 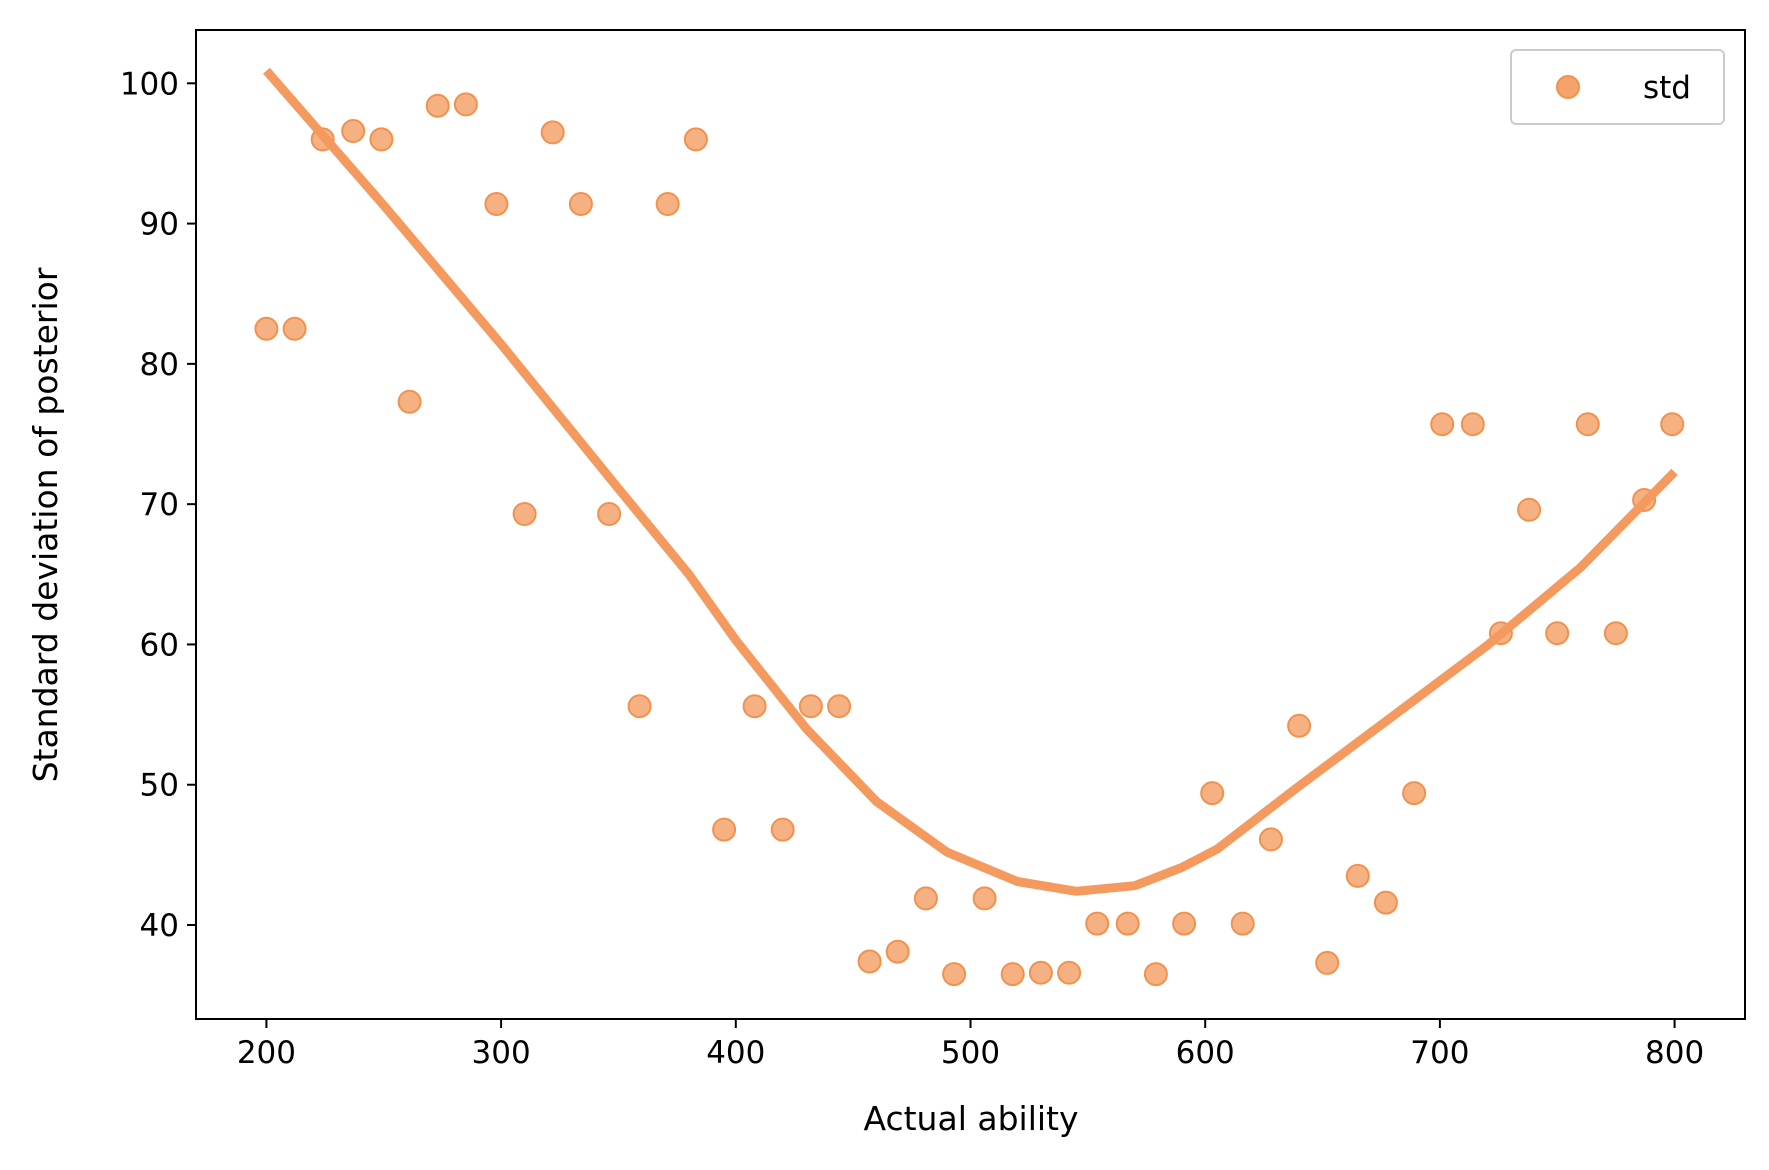 I want to click on y-tick-label: 80, so click(x=159, y=365).